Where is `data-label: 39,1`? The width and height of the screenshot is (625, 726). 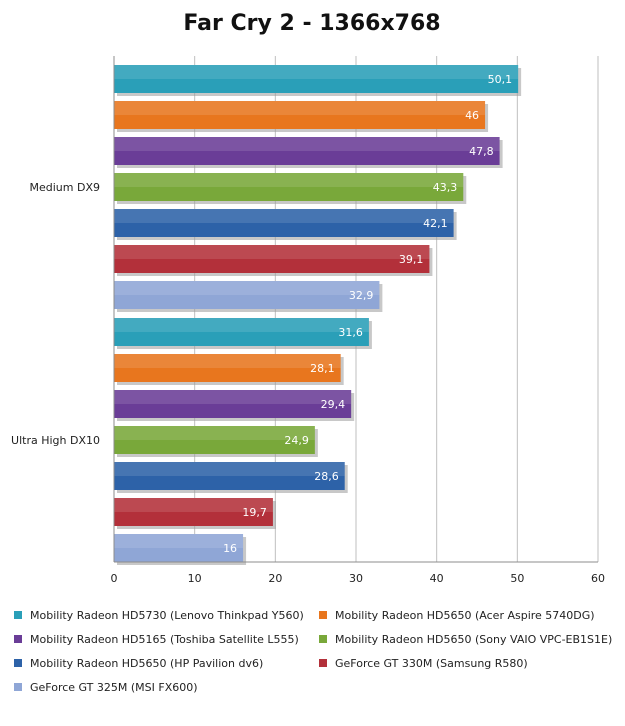
data-label: 39,1 is located at coordinates (411, 259).